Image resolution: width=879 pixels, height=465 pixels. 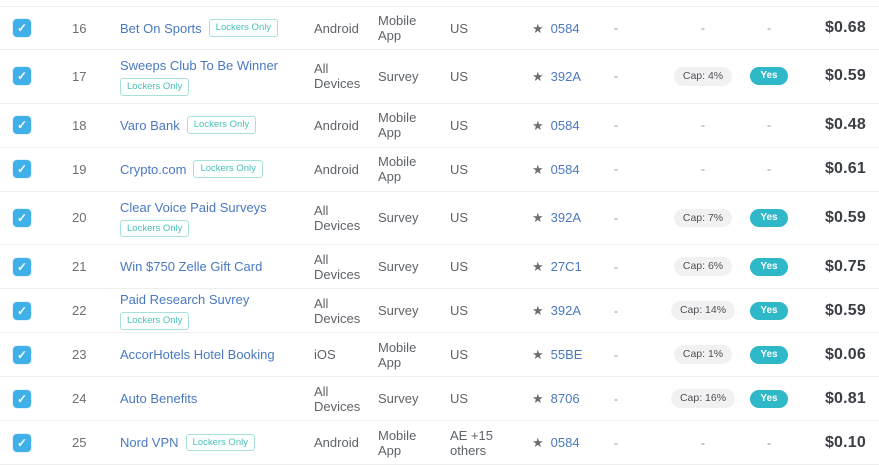 What do you see at coordinates (79, 310) in the screenshot?
I see `row-number: 22` at bounding box center [79, 310].